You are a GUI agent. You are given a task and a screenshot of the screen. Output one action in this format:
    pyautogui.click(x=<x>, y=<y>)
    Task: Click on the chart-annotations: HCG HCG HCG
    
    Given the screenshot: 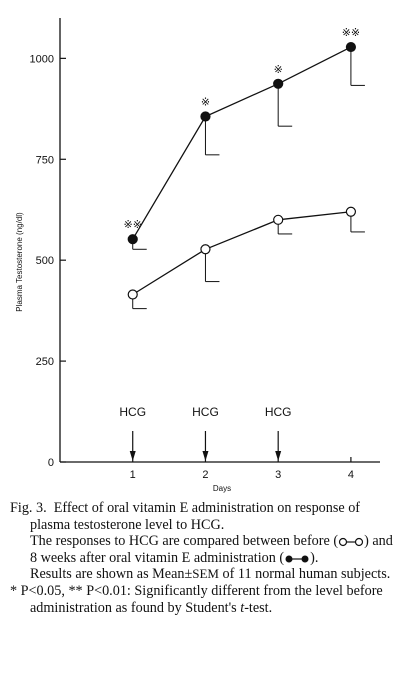 What is the action you would take?
    pyautogui.click(x=205, y=433)
    